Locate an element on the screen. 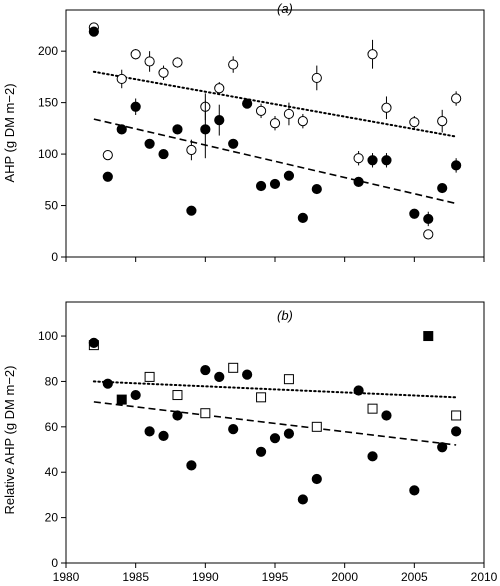 The width and height of the screenshot is (500, 586). panel-b-y-tick-label: 100 is located at coordinates (48, 336).